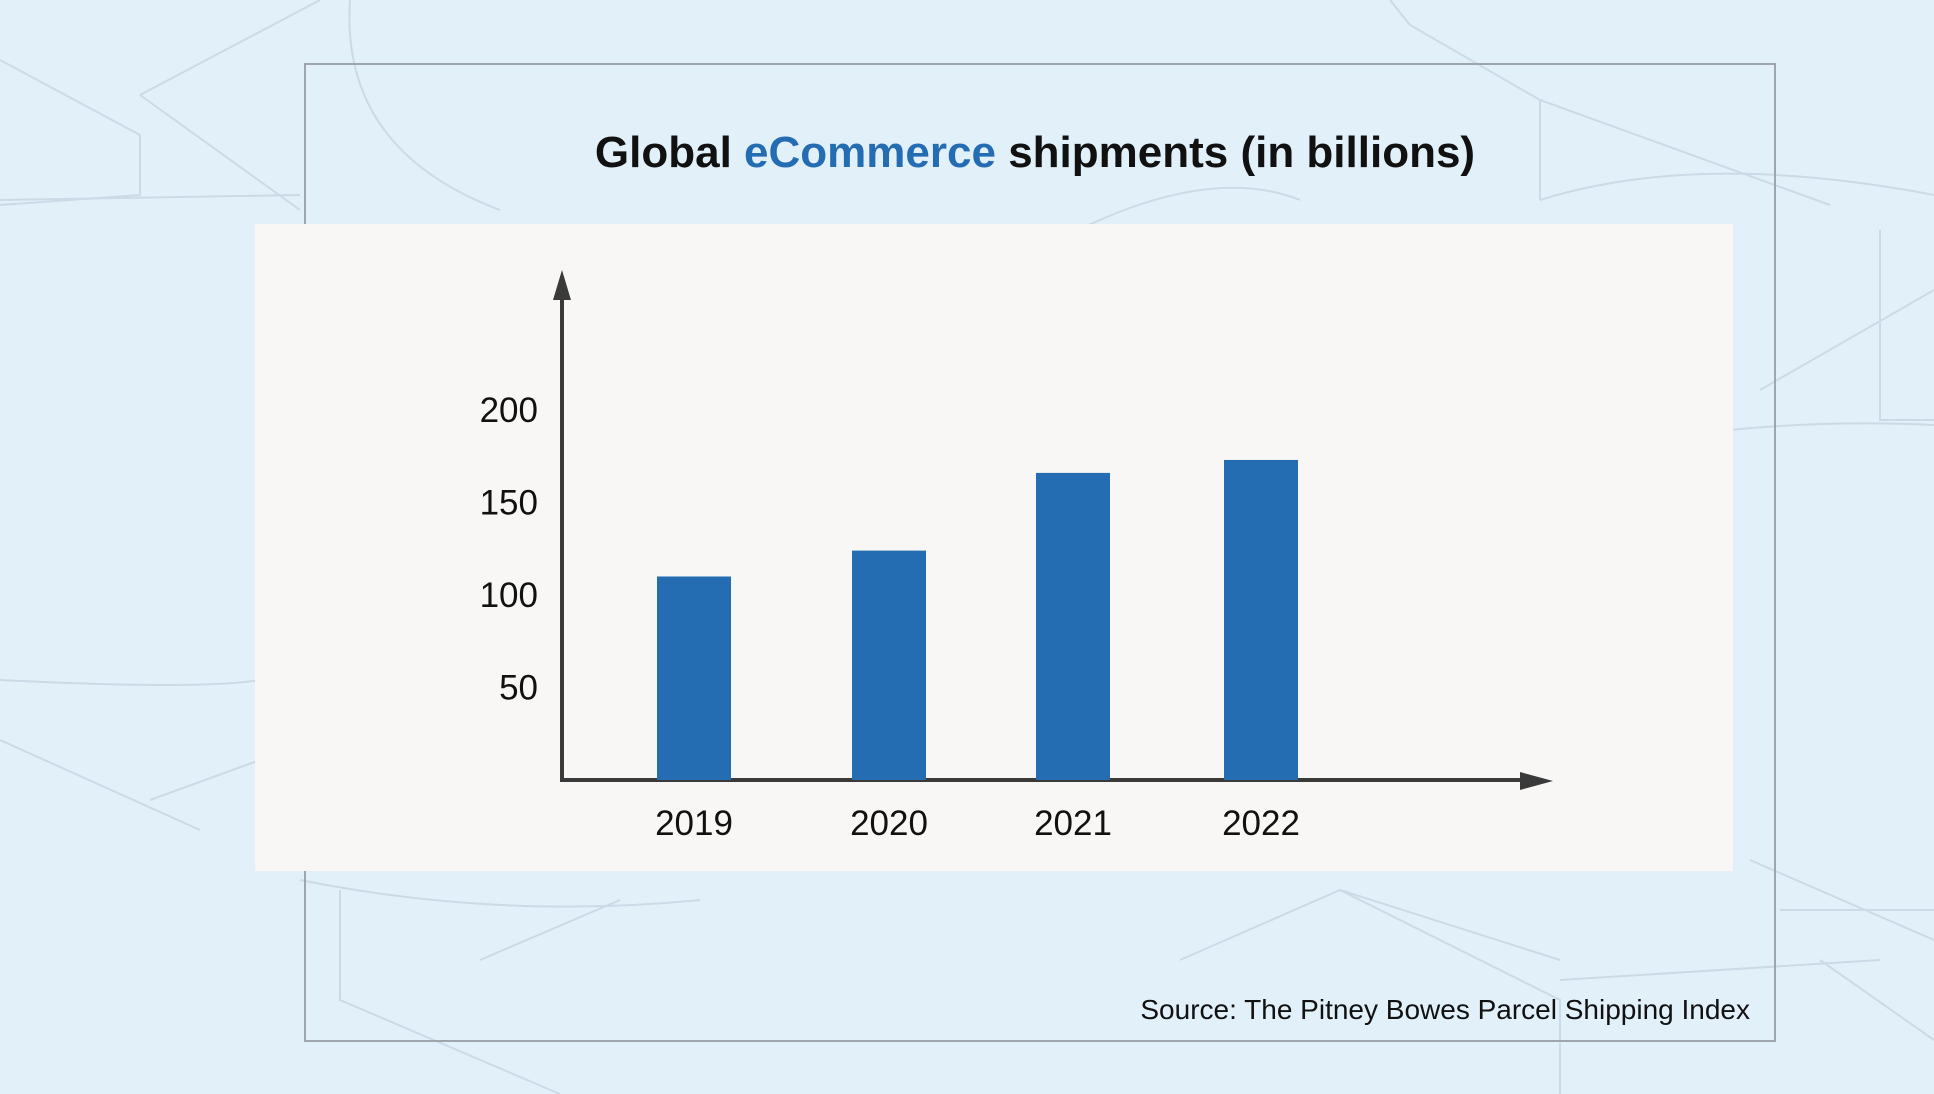  What do you see at coordinates (1073, 626) in the screenshot?
I see `bar-2021` at bounding box center [1073, 626].